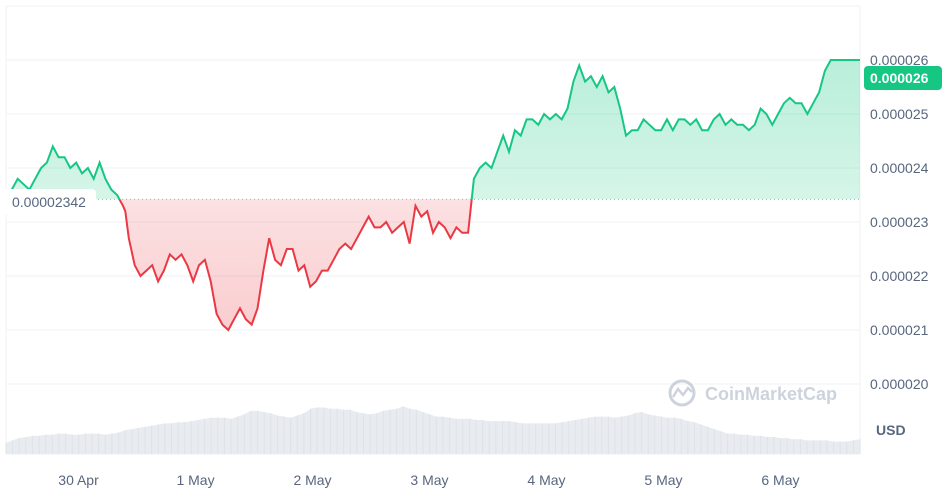 The image size is (946, 496). I want to click on baseline-label: 0.00002342, so click(50, 202).